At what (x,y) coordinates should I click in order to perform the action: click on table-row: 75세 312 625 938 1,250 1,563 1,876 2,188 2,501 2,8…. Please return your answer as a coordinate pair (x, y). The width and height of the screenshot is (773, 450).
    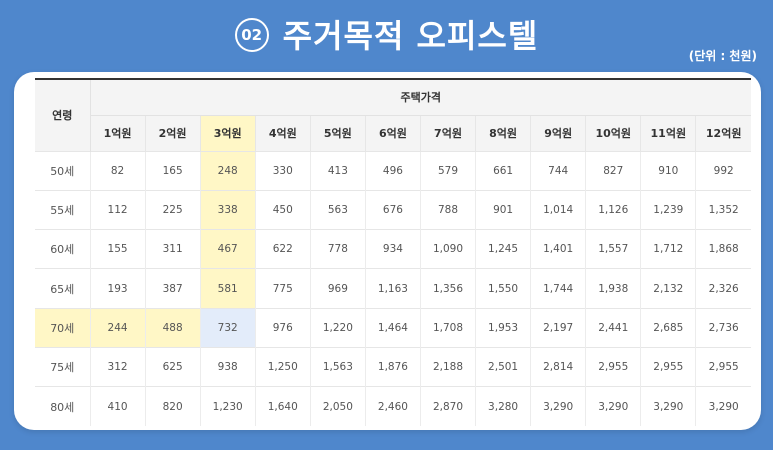
    Looking at the image, I should click on (393, 366).